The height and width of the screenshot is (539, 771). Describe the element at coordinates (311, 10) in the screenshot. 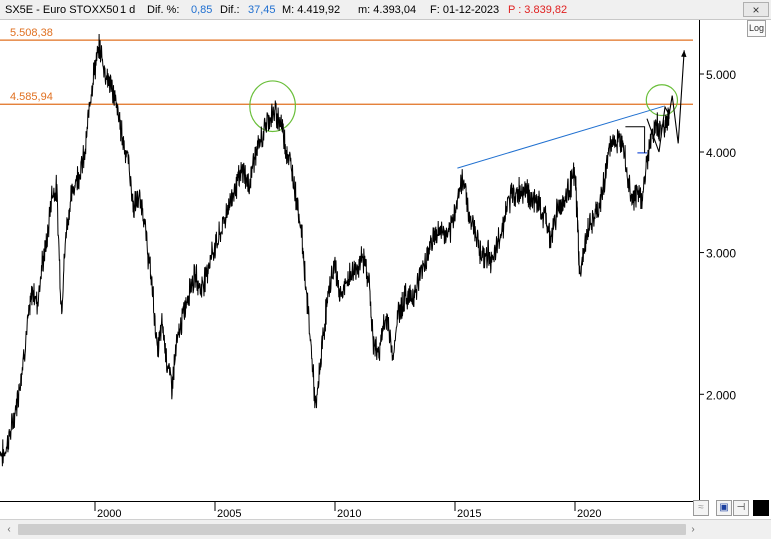

I see `max-readout: M: 4.419,92` at that location.